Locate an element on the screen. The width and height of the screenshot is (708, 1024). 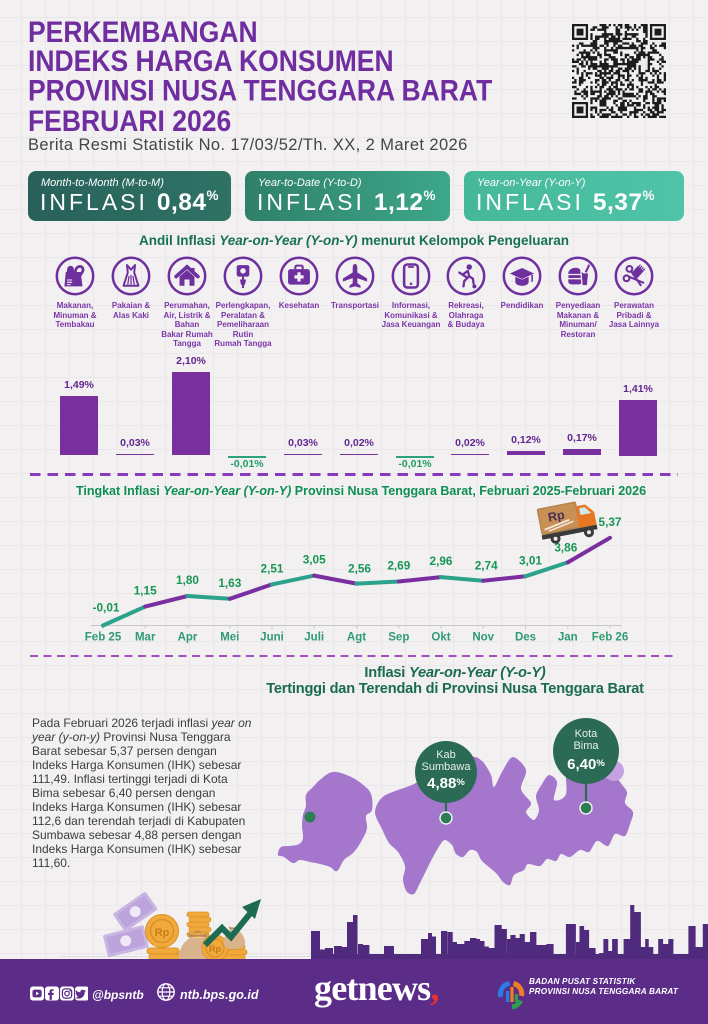
svg-text: Juli is located at coordinates (314, 638).